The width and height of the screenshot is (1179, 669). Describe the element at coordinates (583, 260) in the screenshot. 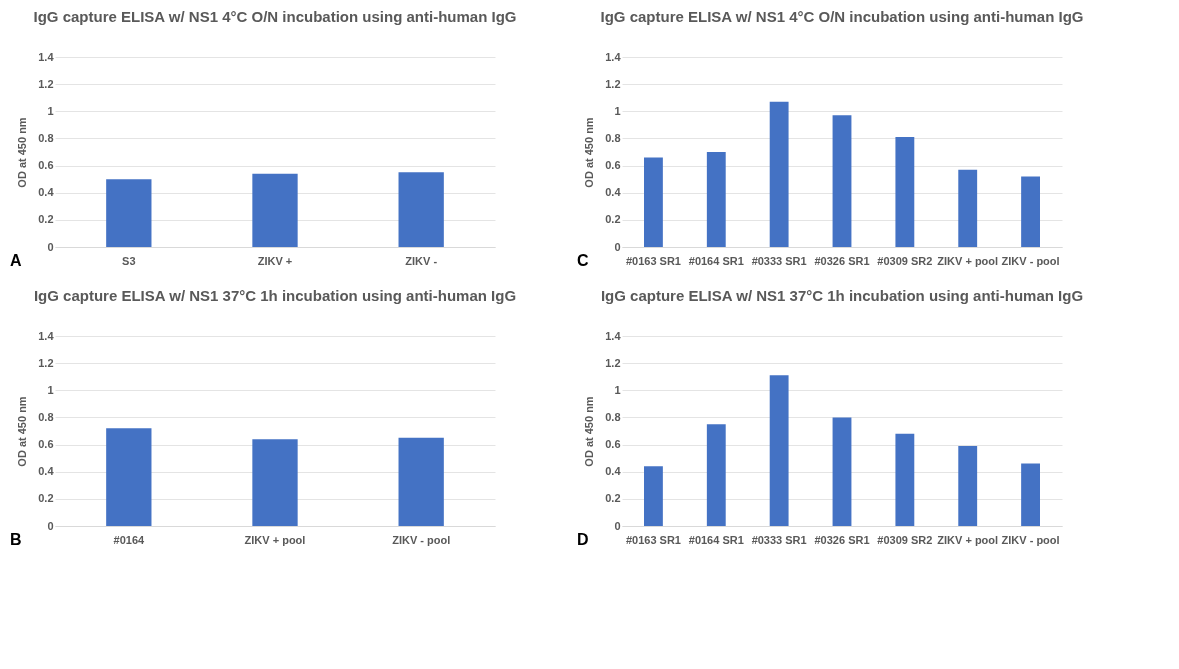

I see `text: C` at that location.